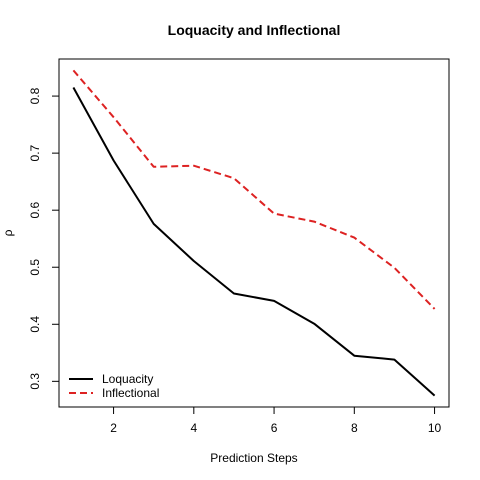  What do you see at coordinates (254, 30) in the screenshot?
I see `chart-title: Loquacity and Inflectional` at bounding box center [254, 30].